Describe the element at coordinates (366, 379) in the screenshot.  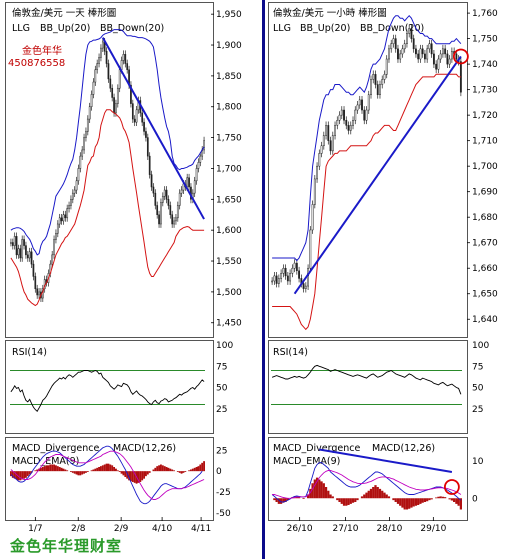
I see `r-rsi-line` at that location.